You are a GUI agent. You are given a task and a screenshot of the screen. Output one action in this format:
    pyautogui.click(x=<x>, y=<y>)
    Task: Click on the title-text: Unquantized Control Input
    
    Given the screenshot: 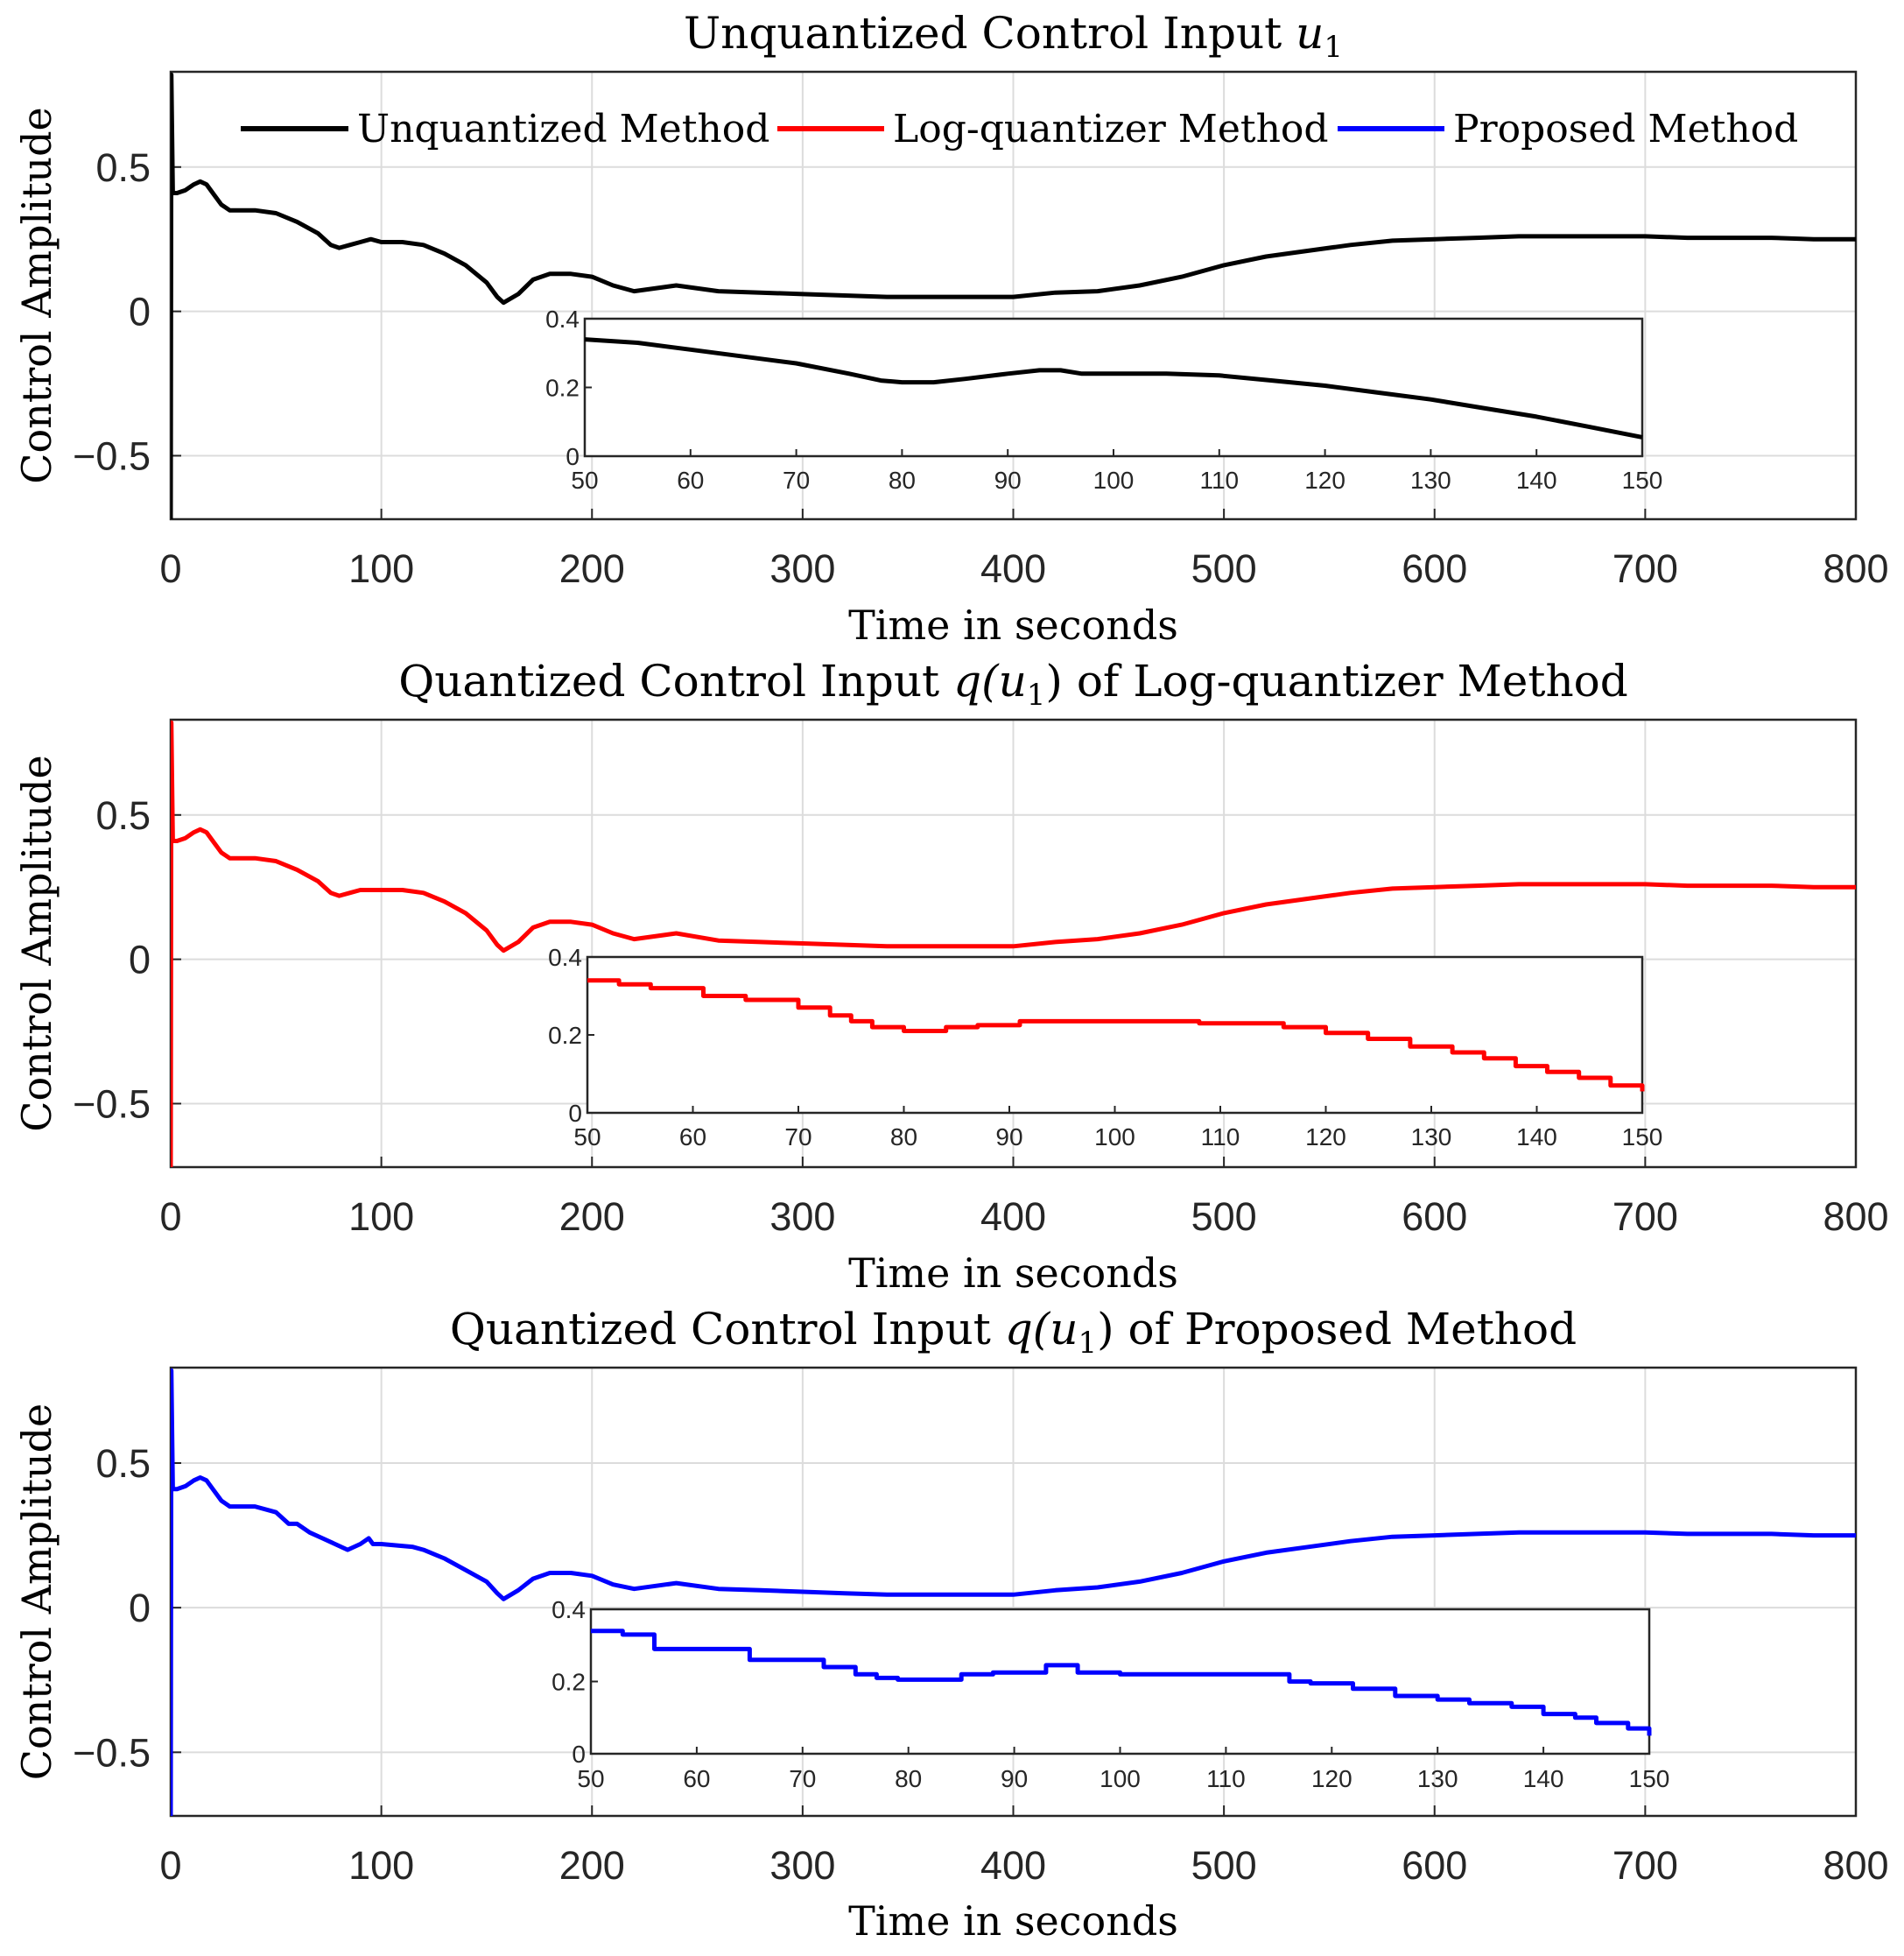 What is the action you would take?
    pyautogui.click(x=990, y=33)
    